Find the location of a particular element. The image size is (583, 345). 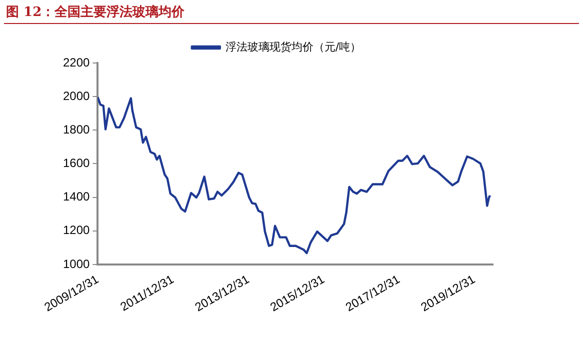

y-tick-label: 1200 is located at coordinates (76, 230).